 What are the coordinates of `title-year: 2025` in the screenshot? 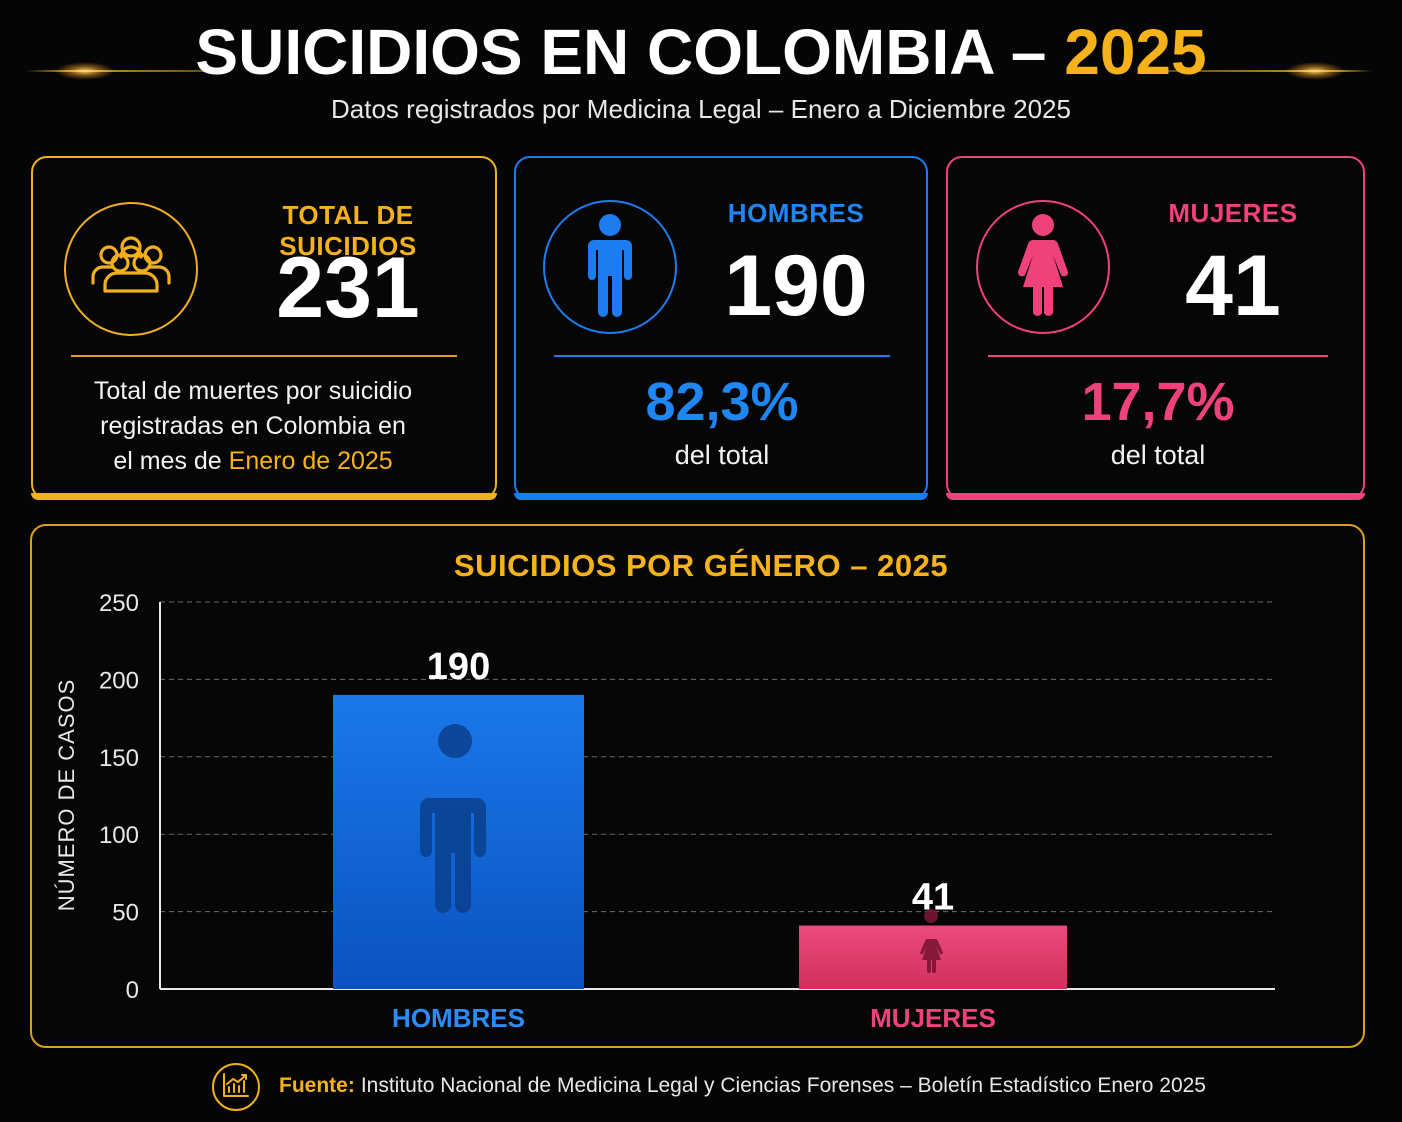 It's located at (1135, 52).